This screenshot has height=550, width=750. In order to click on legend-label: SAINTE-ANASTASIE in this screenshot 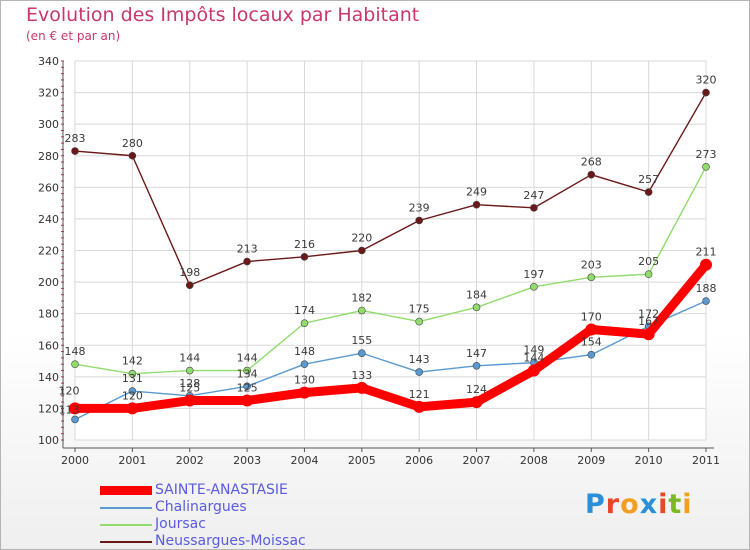, I will do `click(221, 490)`.